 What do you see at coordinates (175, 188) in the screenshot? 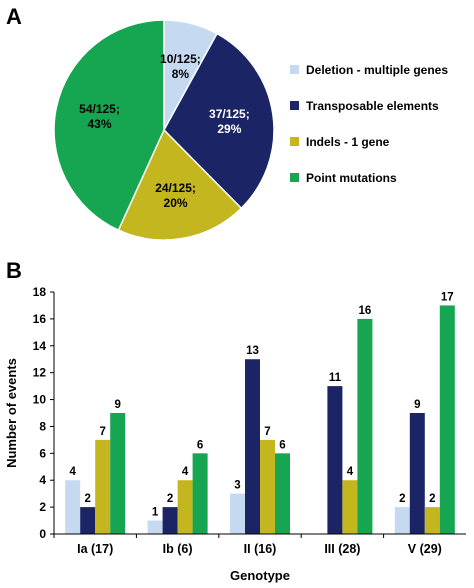
I see `pie-slice-label-3: 24/125;` at bounding box center [175, 188].